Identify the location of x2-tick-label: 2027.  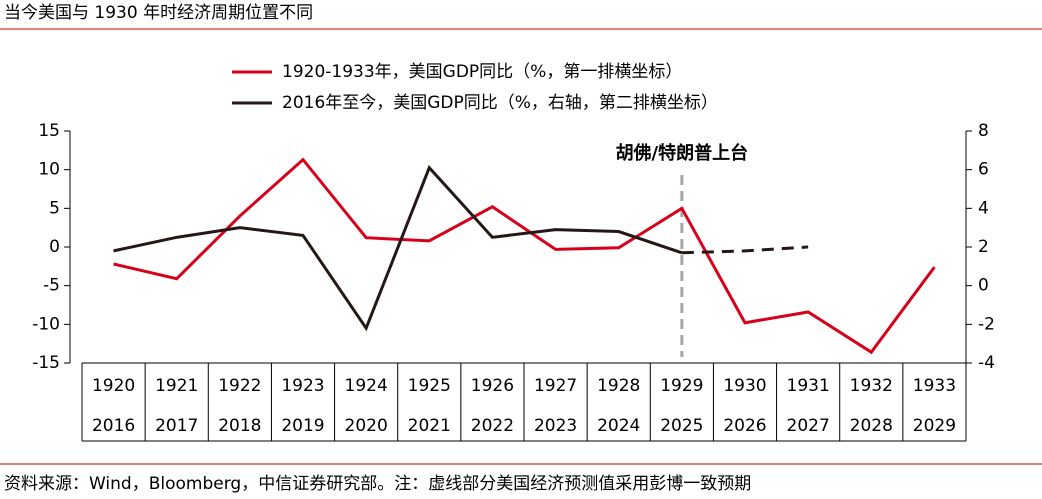
(808, 426).